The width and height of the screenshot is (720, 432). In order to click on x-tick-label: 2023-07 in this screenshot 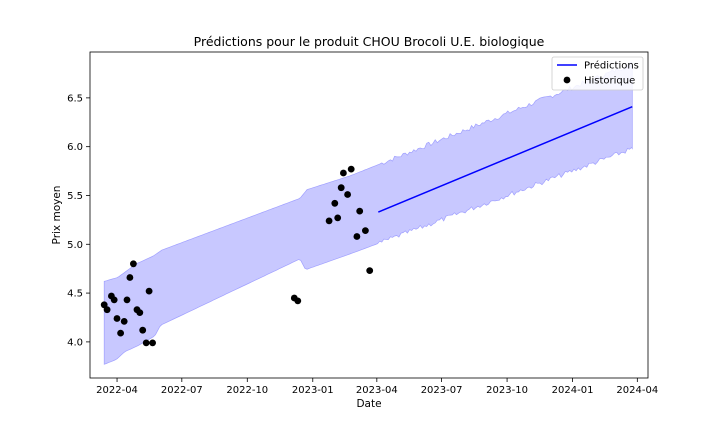, I will do `click(442, 390)`.